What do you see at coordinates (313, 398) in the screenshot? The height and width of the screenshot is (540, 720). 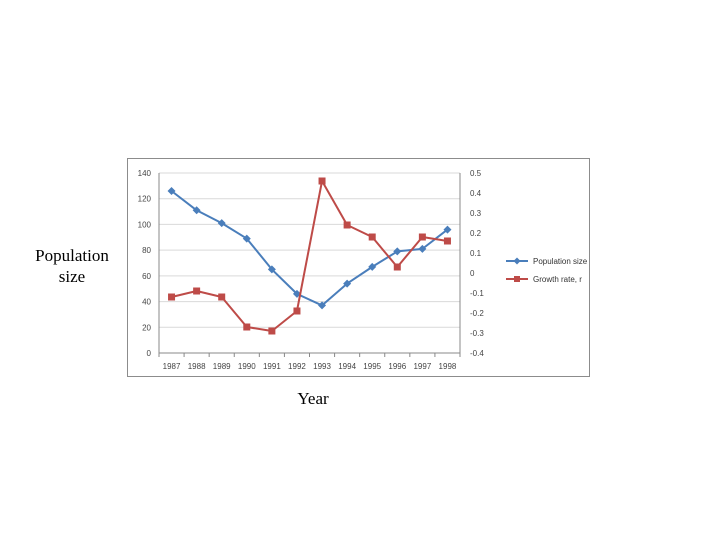 I see `x-axis-title: Year` at bounding box center [313, 398].